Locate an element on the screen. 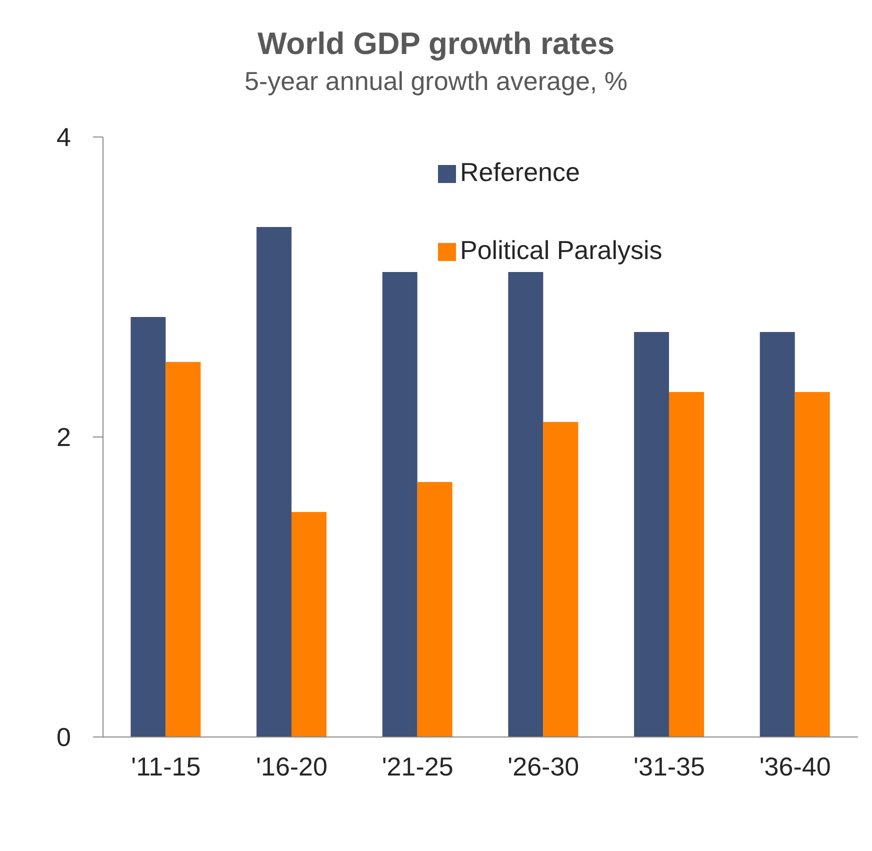 This screenshot has height=851, width=872. x-tick-label: '31-35 is located at coordinates (669, 766).